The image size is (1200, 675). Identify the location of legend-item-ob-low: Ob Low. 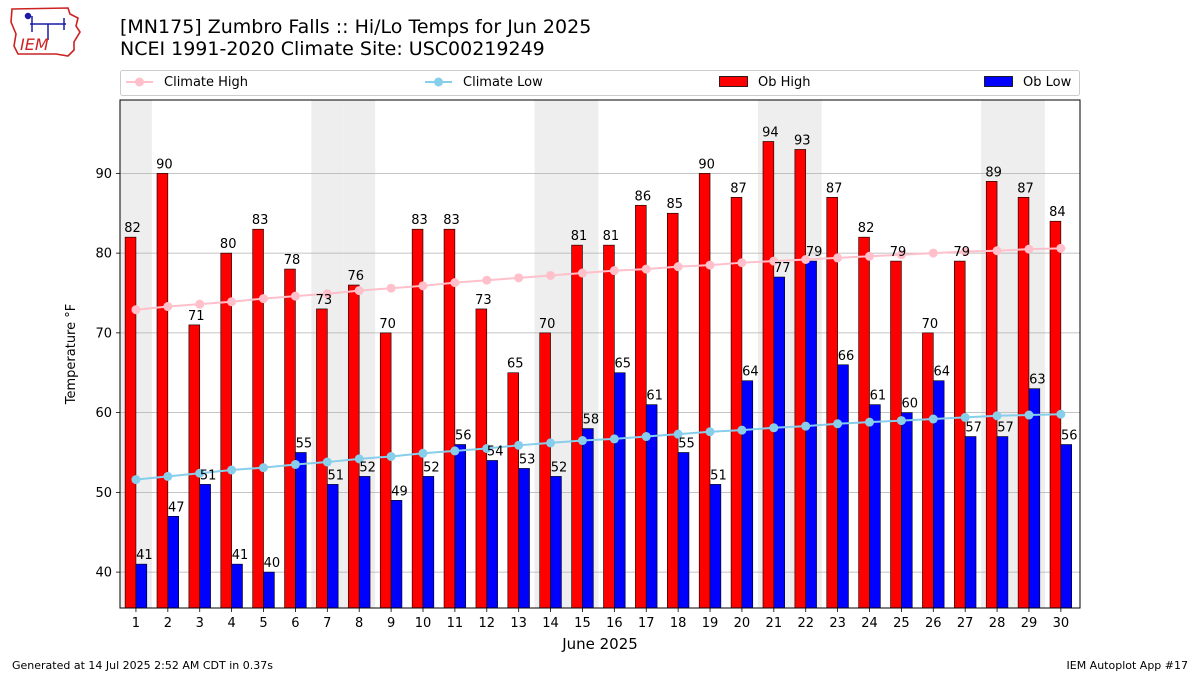
(1028, 82).